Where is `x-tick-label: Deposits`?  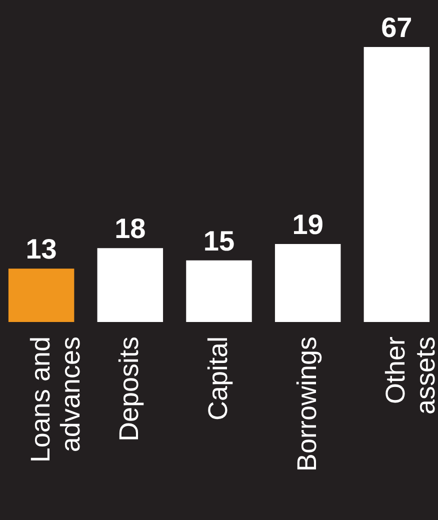 x-tick-label: Deposits is located at coordinates (129, 389).